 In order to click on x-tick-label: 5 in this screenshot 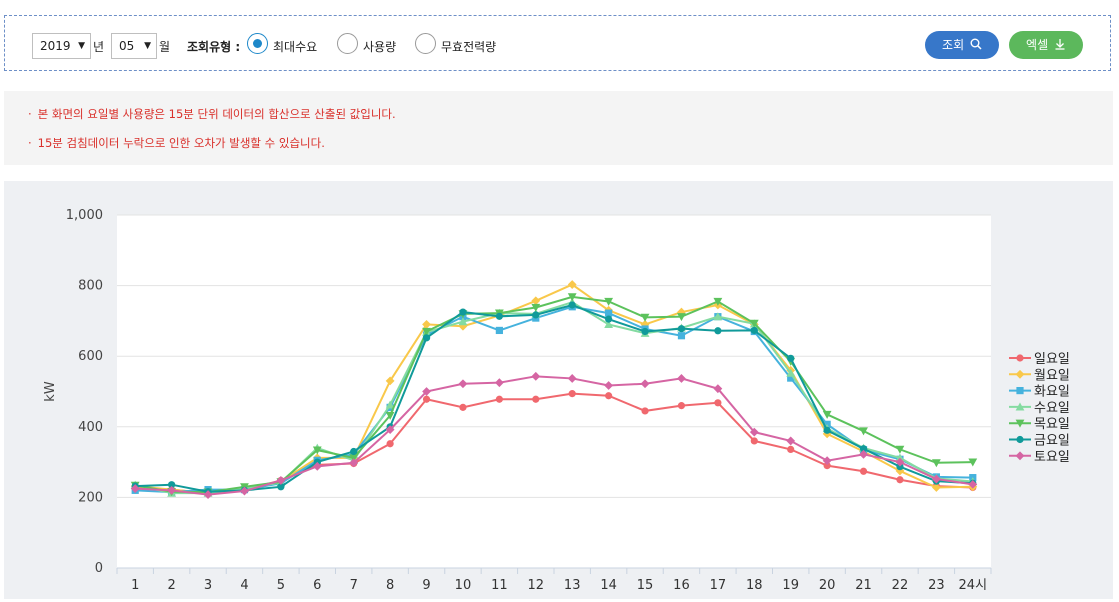, I will do `click(281, 585)`.